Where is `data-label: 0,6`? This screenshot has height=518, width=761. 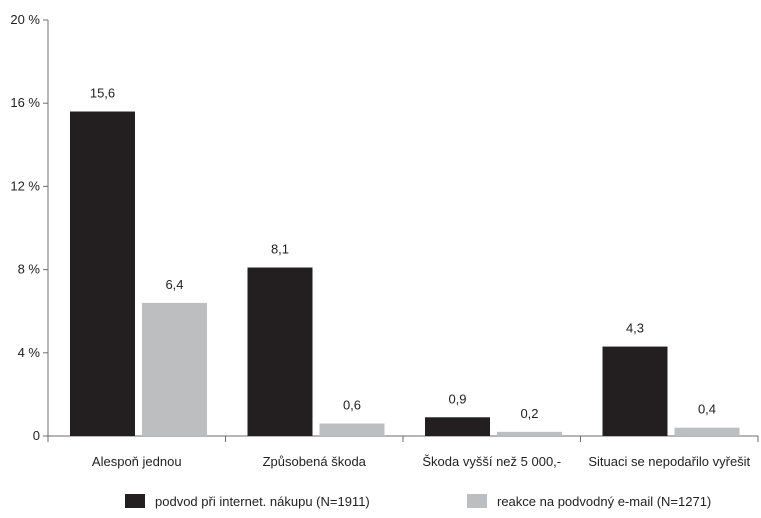 data-label: 0,6 is located at coordinates (352, 405).